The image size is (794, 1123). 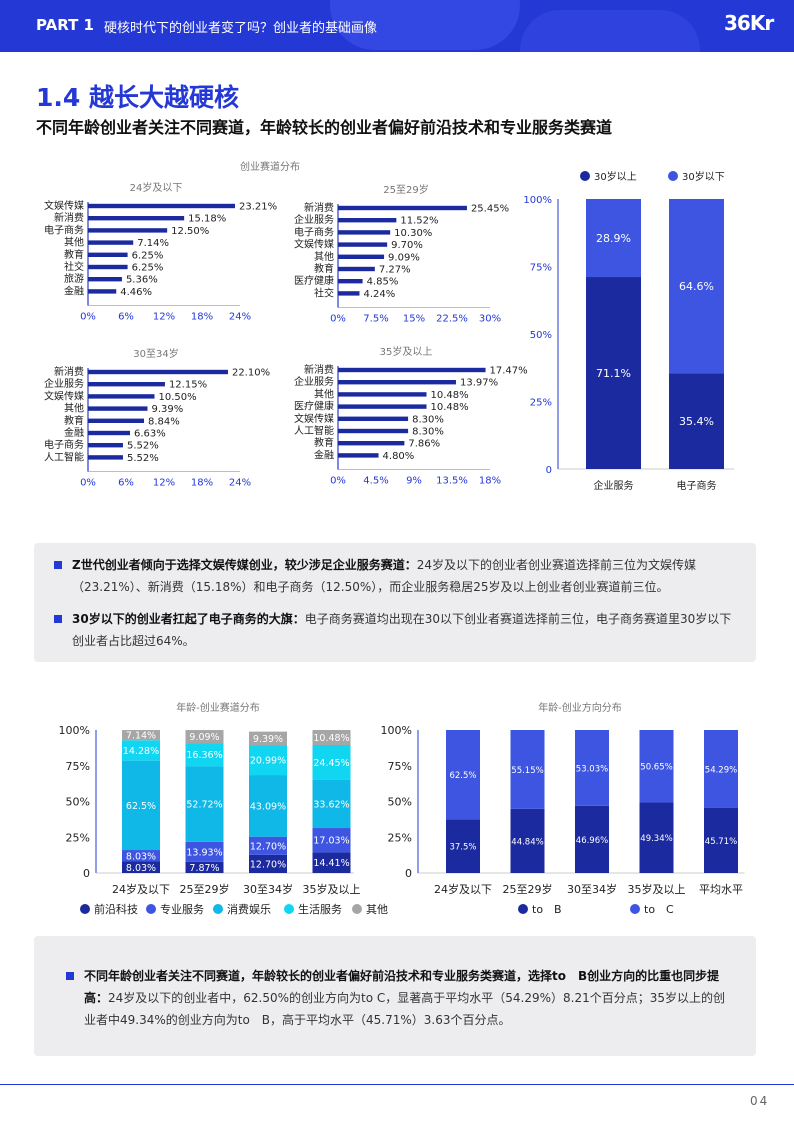 What do you see at coordinates (78, 766) in the screenshot?
I see `ytick-label: 75%` at bounding box center [78, 766].